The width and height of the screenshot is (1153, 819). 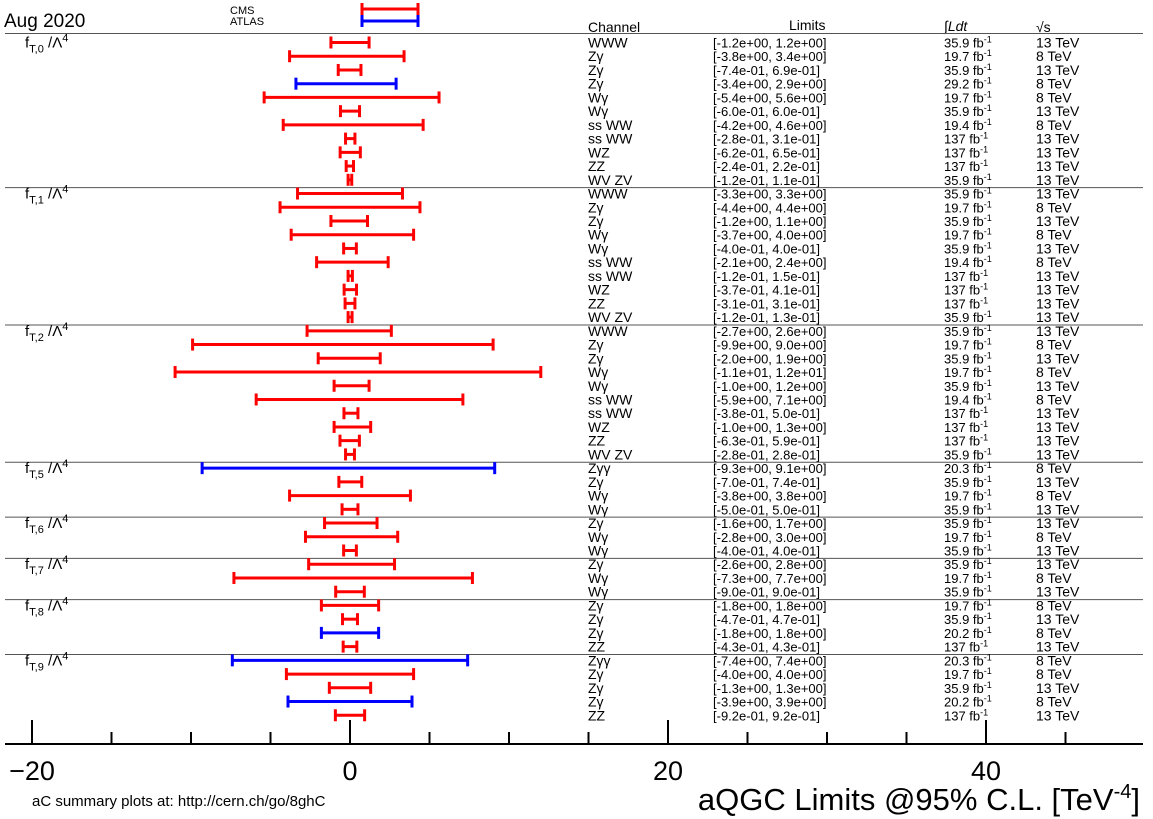 I want to click on row-limits: [-1.0e+00, 1.2e+00], so click(x=769, y=386).